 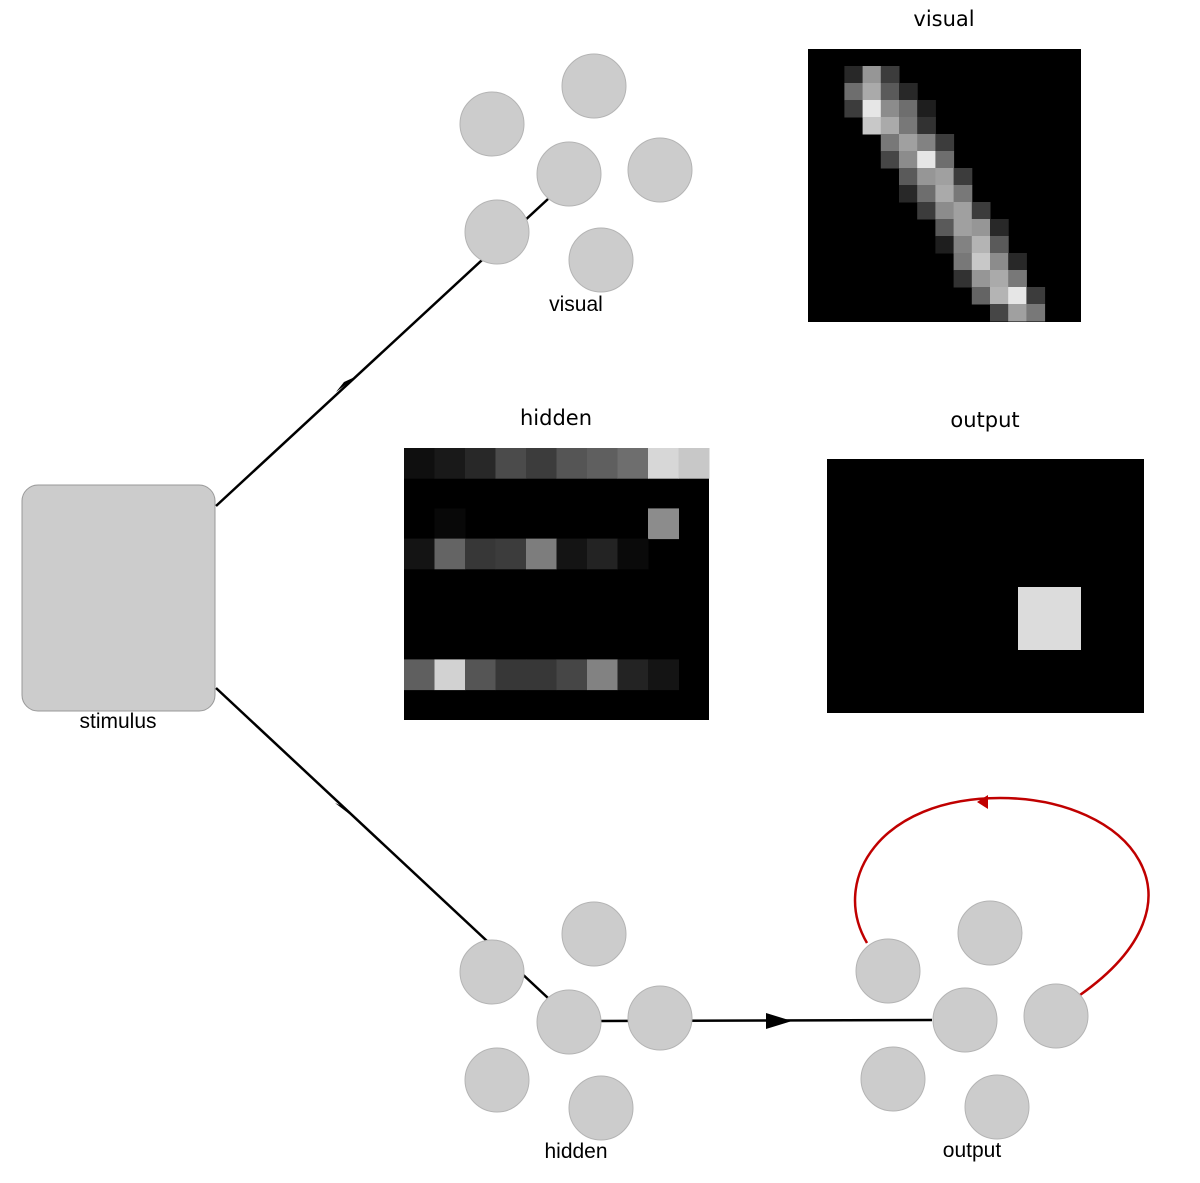 What do you see at coordinates (1049, 618) in the screenshot?
I see `active-output-unit` at bounding box center [1049, 618].